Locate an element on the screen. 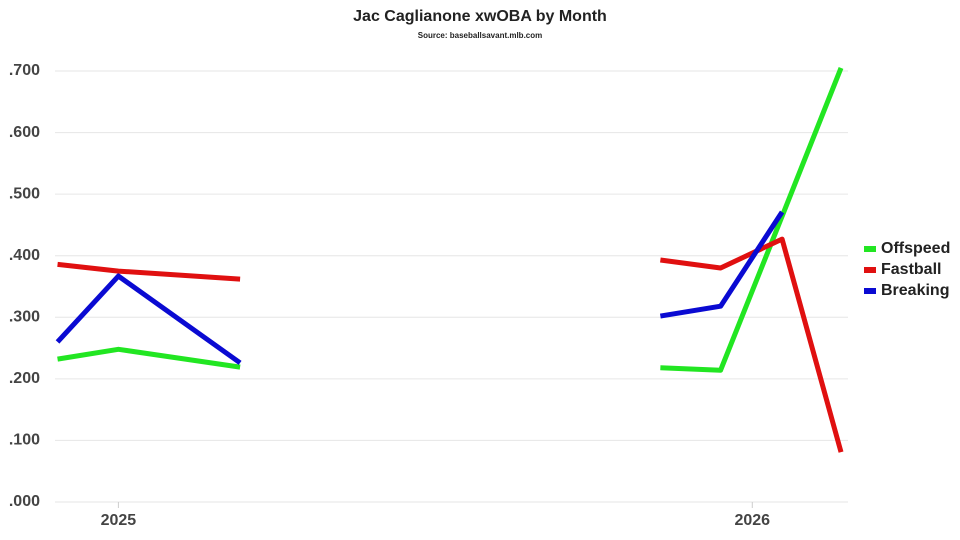  y-tick-label: .500 is located at coordinates (24, 193).